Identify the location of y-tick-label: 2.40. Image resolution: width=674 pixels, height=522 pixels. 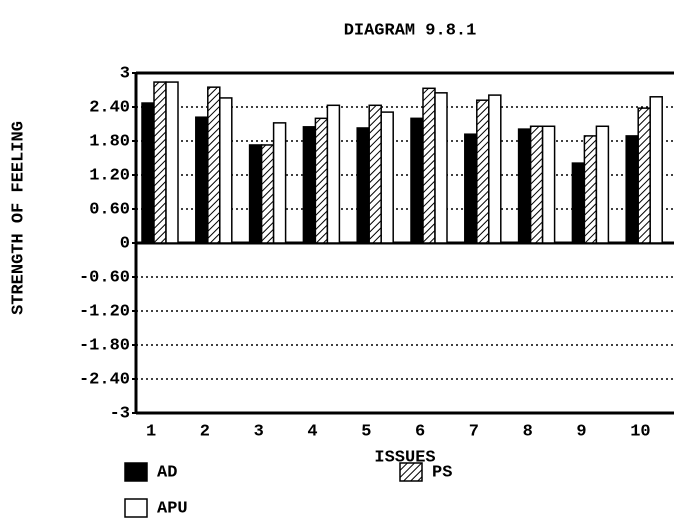
(109, 107).